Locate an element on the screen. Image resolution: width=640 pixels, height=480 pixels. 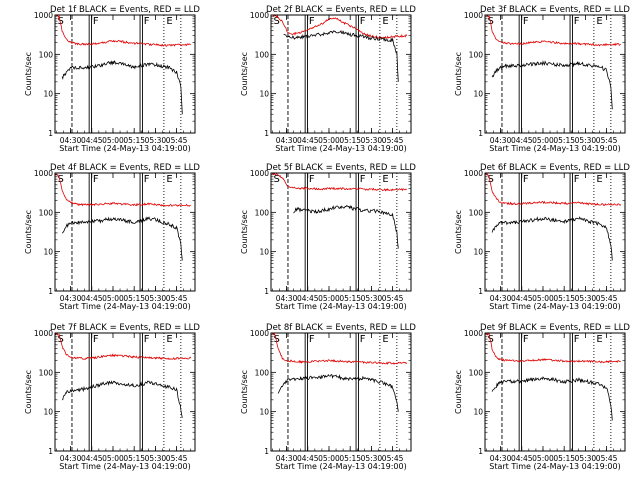
panel-title: Det 1f BLACK = Events, RED = LLD is located at coordinates (125, 10).